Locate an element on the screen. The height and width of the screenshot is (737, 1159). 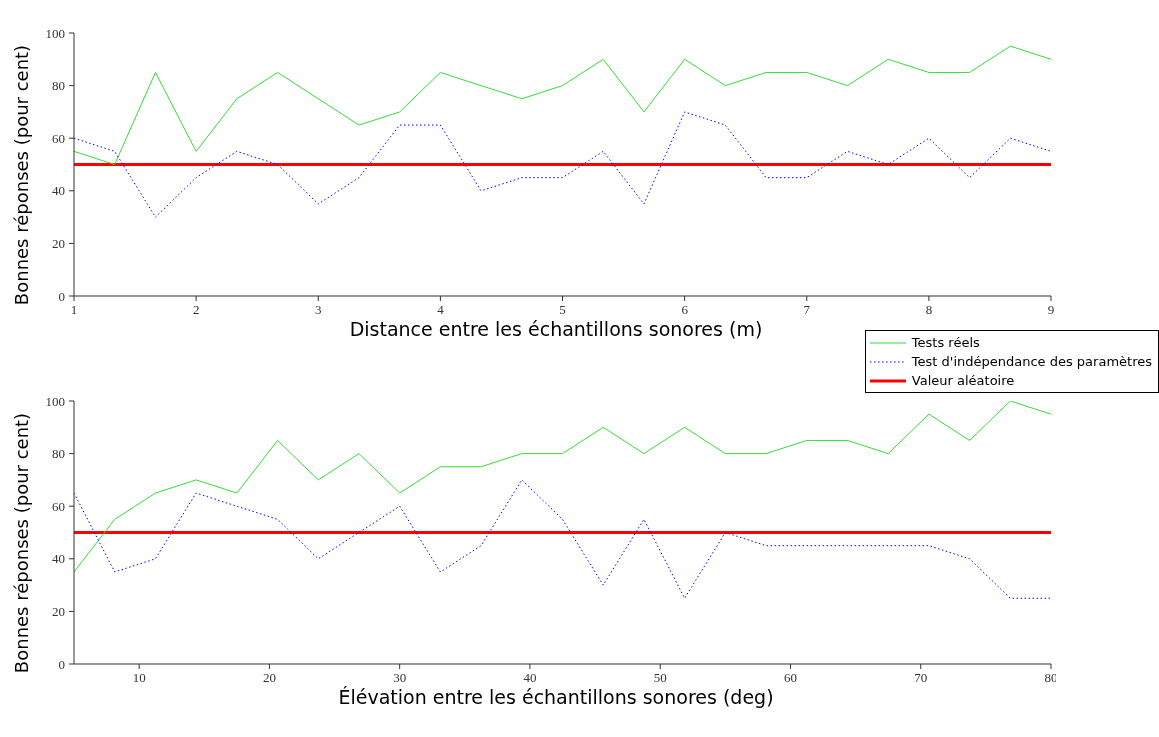
x-tick-label: 3 is located at coordinates (318, 310).